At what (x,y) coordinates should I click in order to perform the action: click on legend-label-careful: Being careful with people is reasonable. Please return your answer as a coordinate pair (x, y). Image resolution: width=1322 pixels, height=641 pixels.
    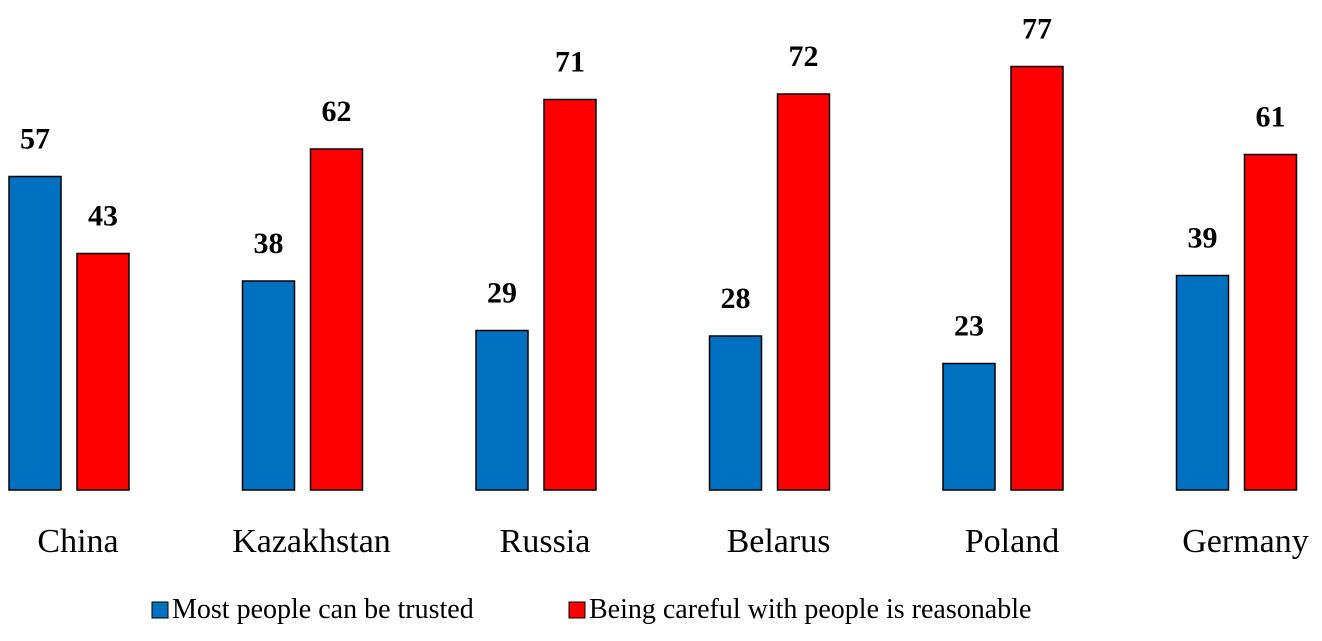
    Looking at the image, I should click on (810, 609).